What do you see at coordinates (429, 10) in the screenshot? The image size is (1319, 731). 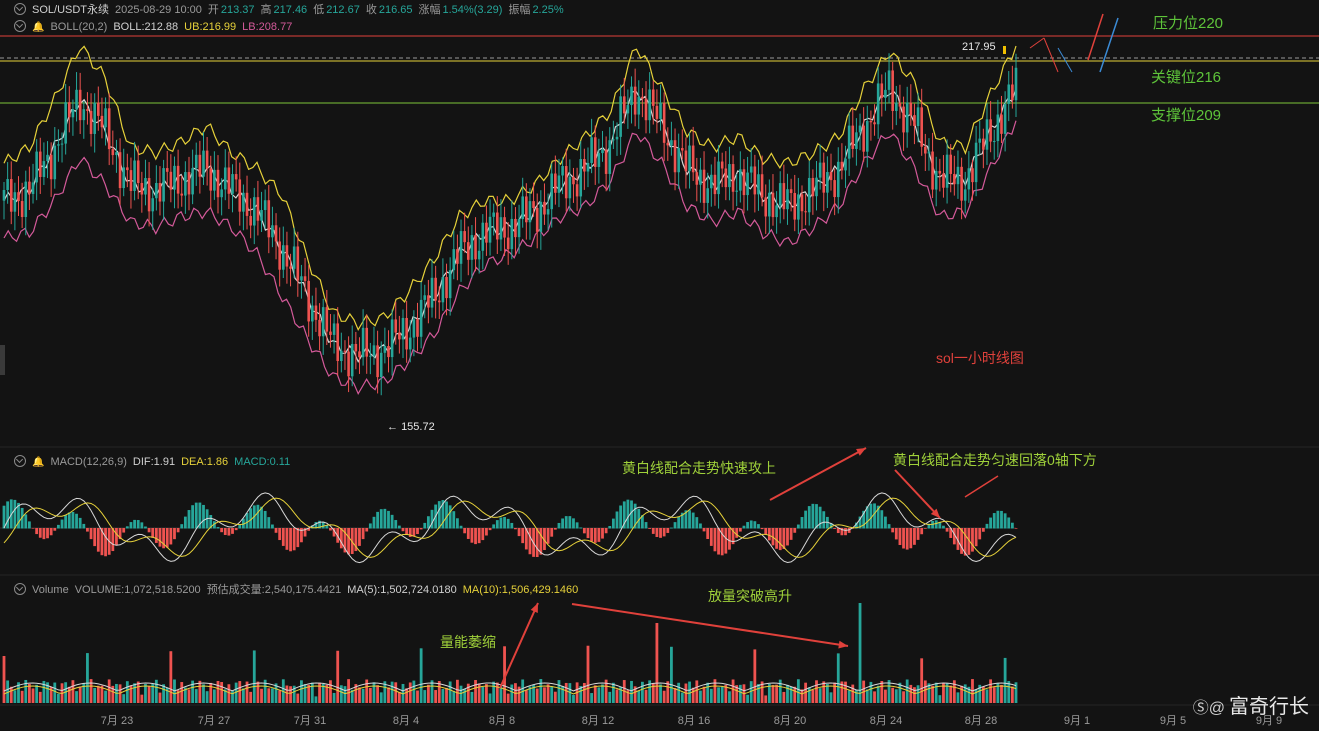 I see `change-label: 涨幅` at bounding box center [429, 10].